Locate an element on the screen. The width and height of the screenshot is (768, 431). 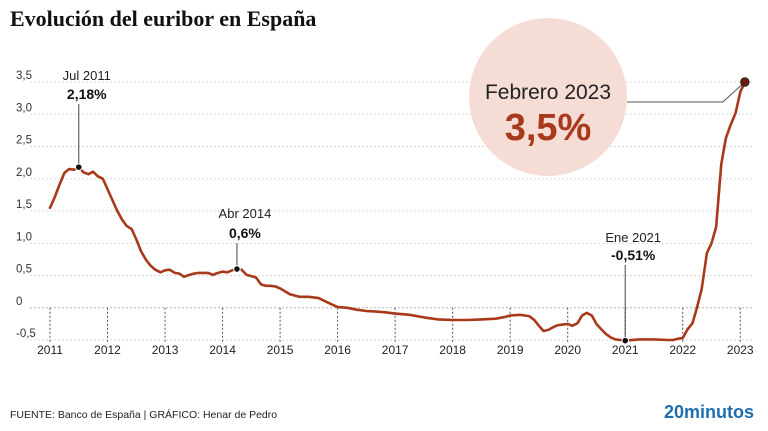
highlight-value: 3,5% is located at coordinates (548, 128).